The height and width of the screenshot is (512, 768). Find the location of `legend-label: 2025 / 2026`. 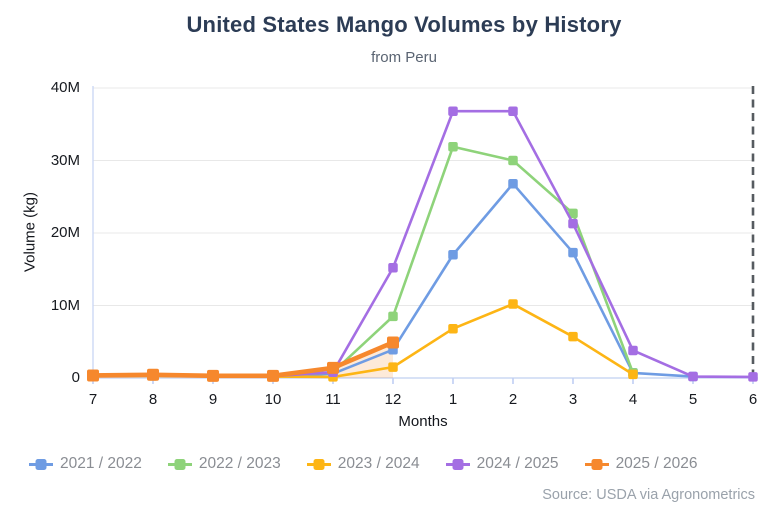

legend-label: 2025 / 2026 is located at coordinates (656, 463).